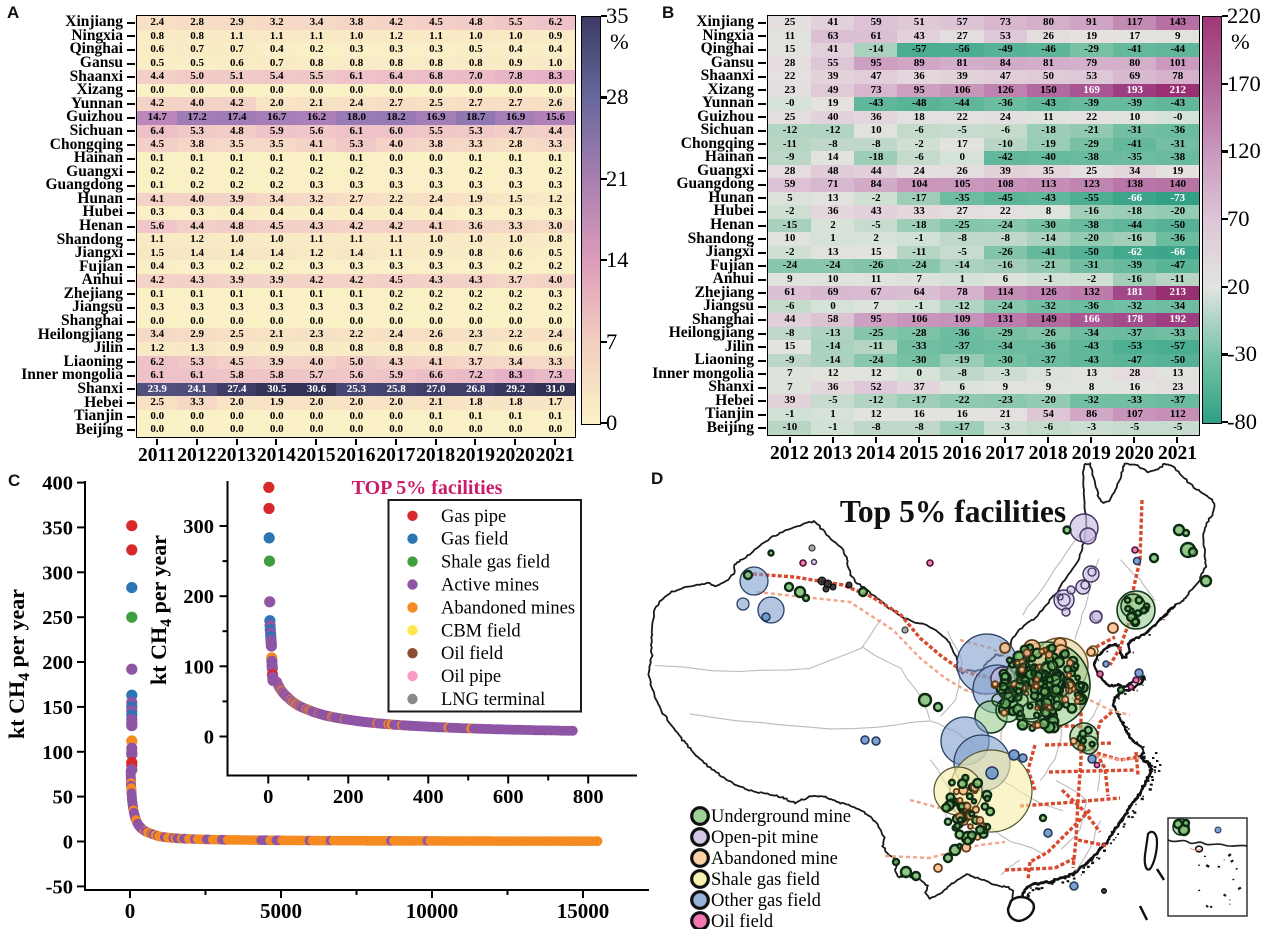 Image resolution: width=1268 pixels, height=929 pixels. Describe the element at coordinates (432, 911) in the screenshot. I see `svg-text: 10000` at that location.